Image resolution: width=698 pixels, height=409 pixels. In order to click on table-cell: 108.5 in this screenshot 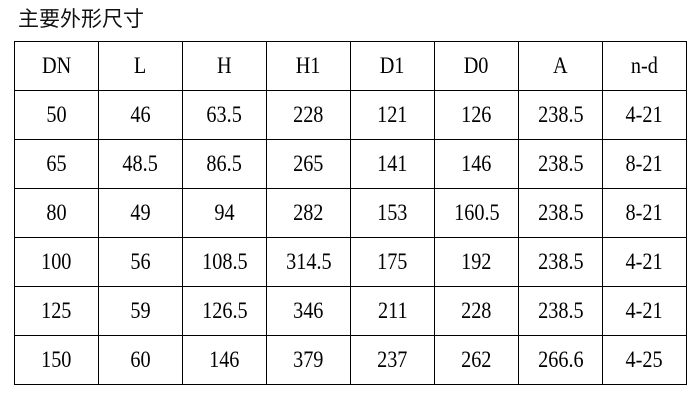, I will do `click(224, 262)`.